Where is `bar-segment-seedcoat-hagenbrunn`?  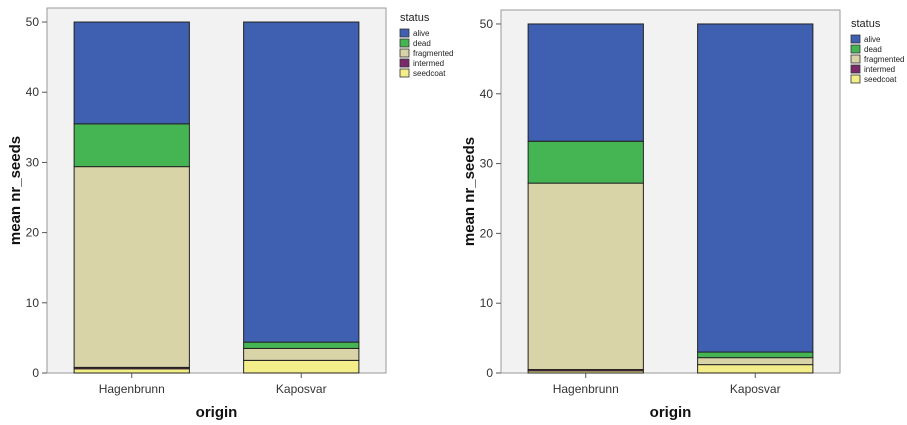
bar-segment-seedcoat-hagenbrunn is located at coordinates (131, 371).